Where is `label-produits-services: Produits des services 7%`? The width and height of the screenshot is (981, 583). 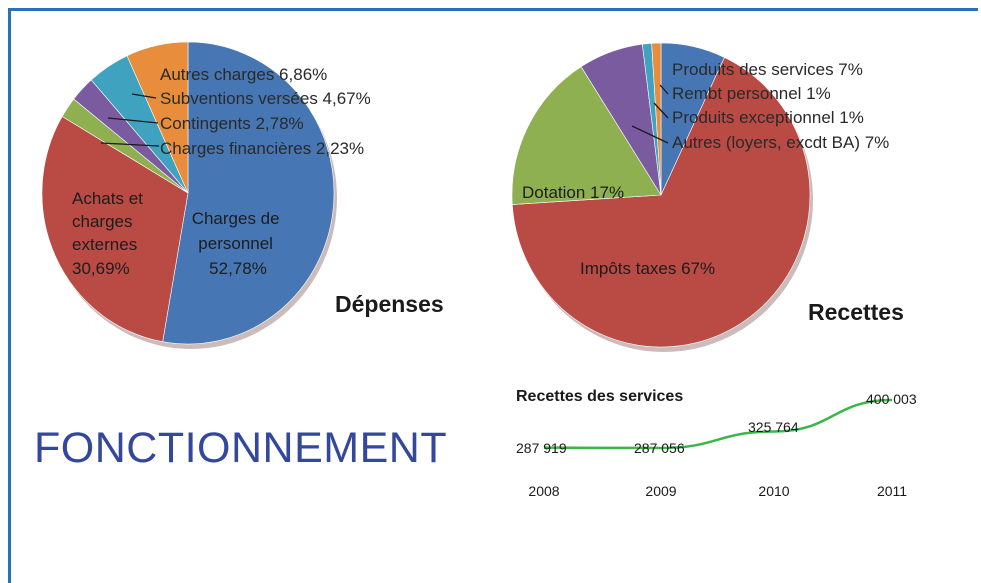 label-produits-services: Produits des services 7% is located at coordinates (767, 69).